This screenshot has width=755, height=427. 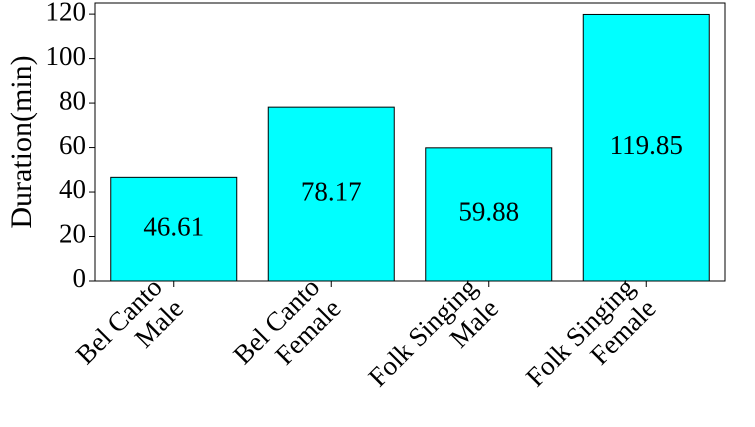 What do you see at coordinates (21, 141) in the screenshot?
I see `y-axis-label: Duration(min)` at bounding box center [21, 141].